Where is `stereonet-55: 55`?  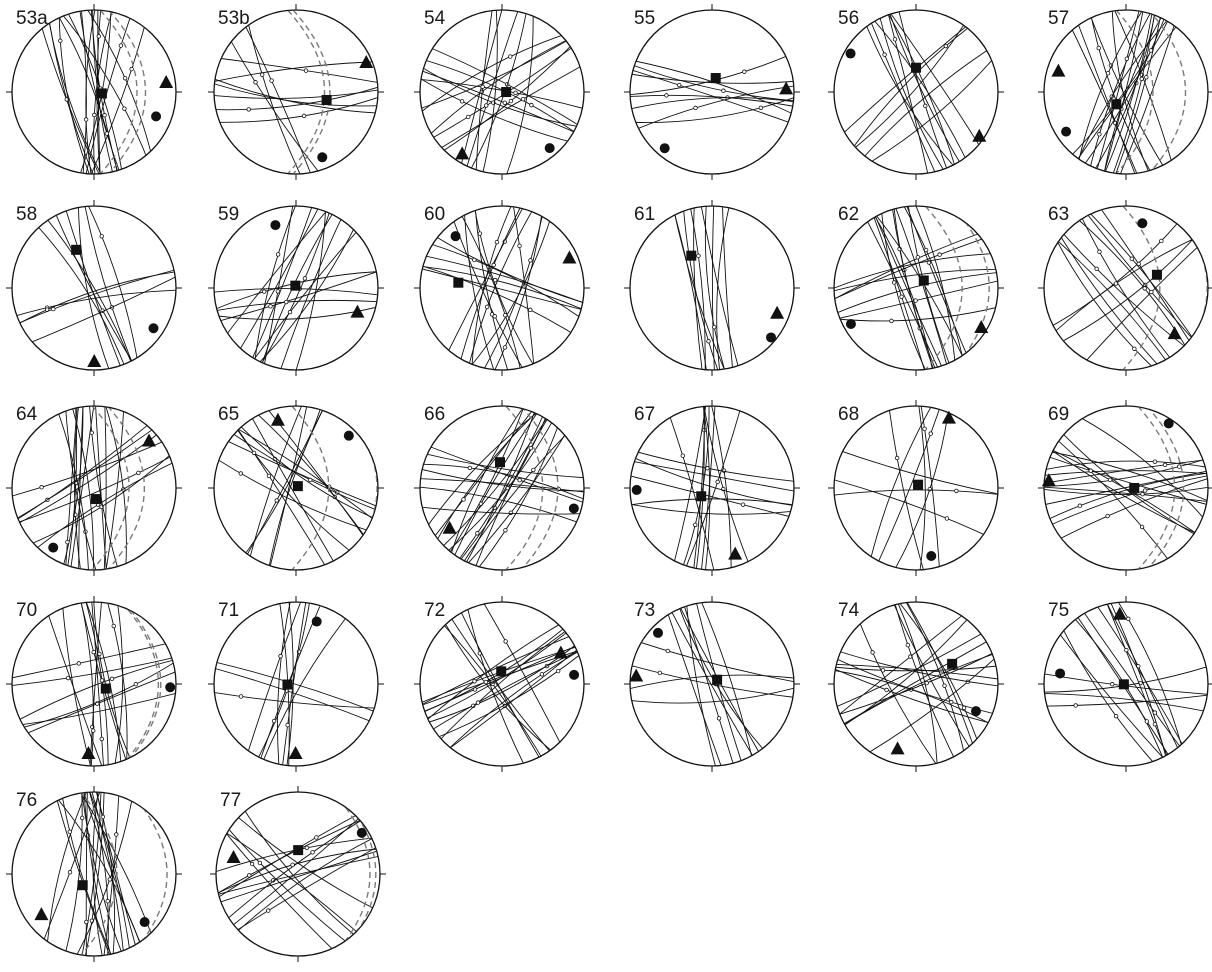
stereonet-55: 55 is located at coordinates (712, 92).